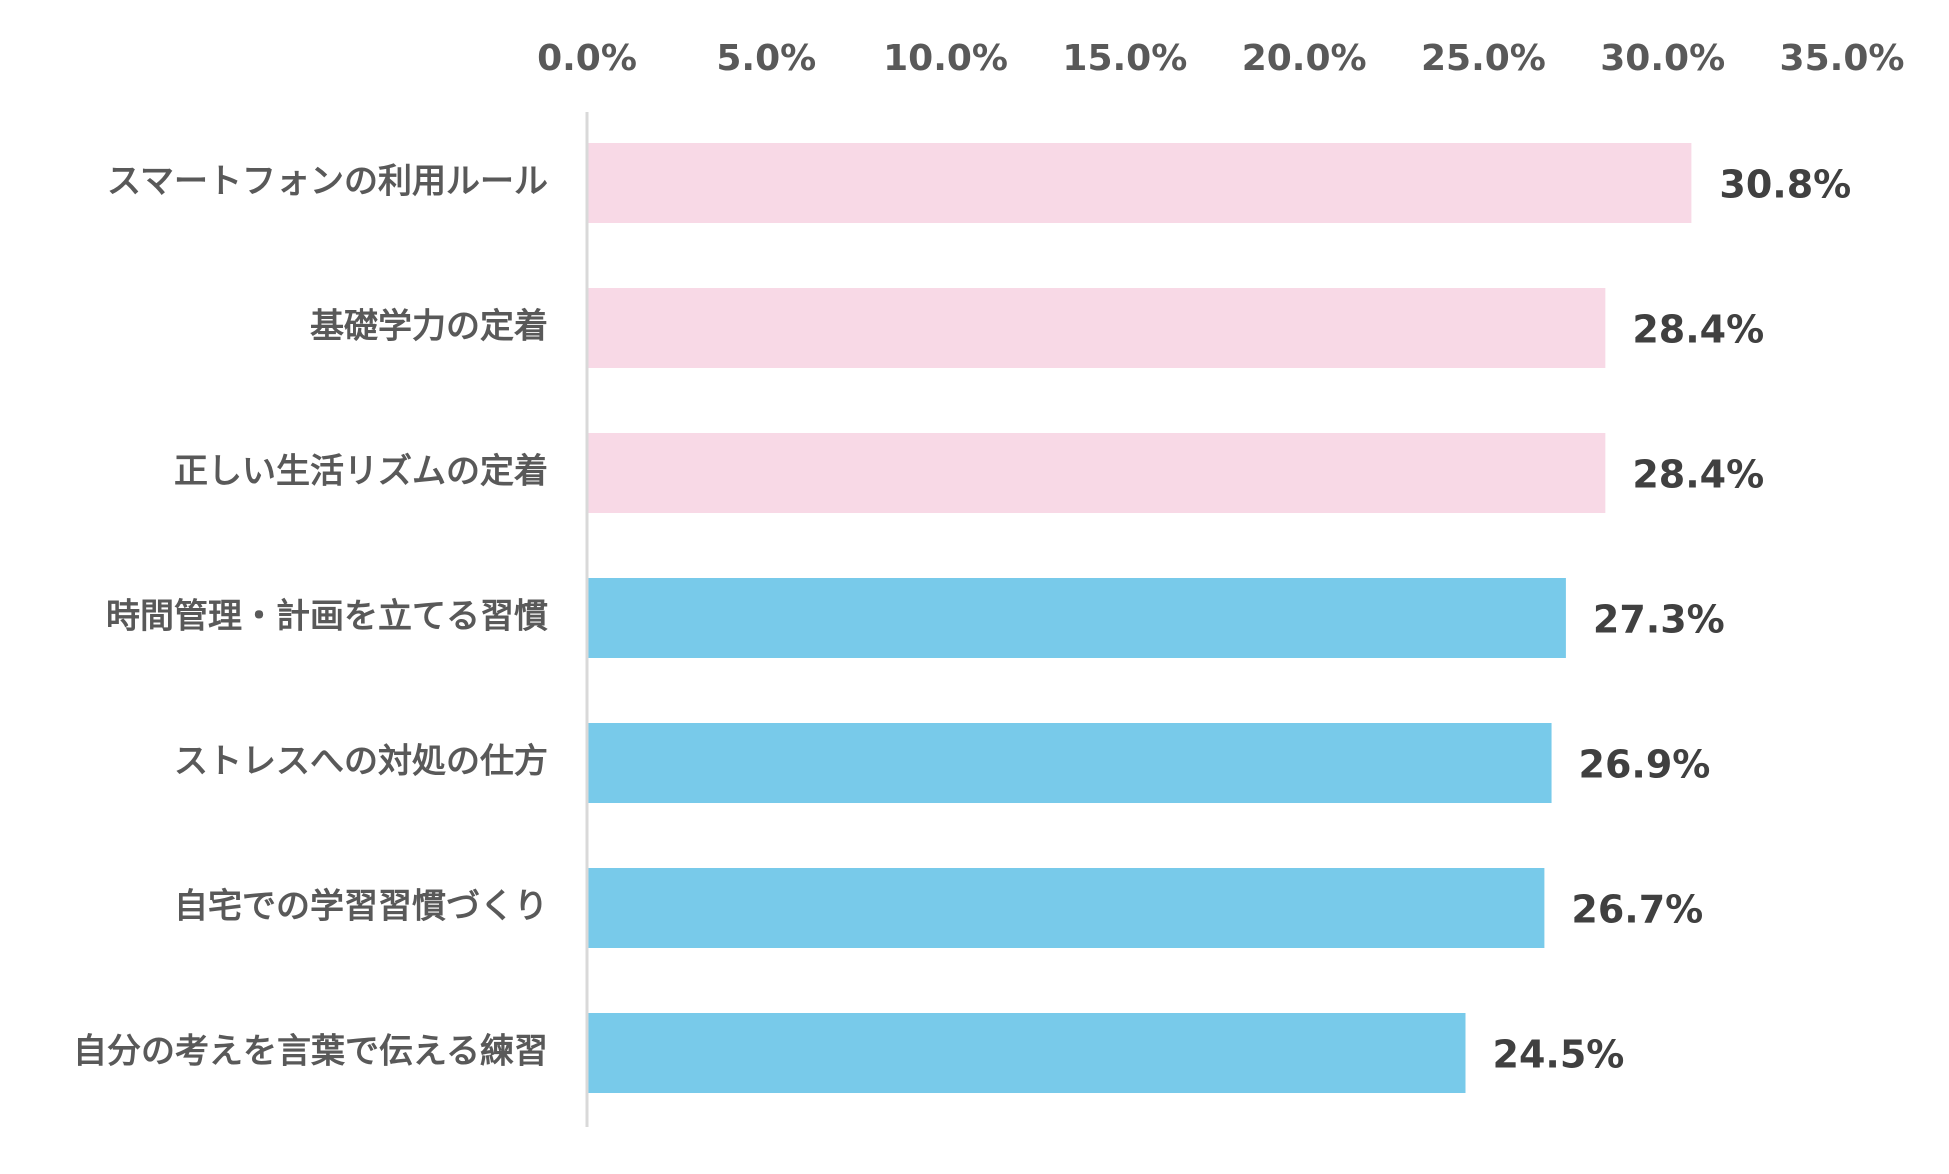 This screenshot has height=1174, width=1949. Describe the element at coordinates (1559, 1055) in the screenshot. I see `data-label: 24.5%` at that location.